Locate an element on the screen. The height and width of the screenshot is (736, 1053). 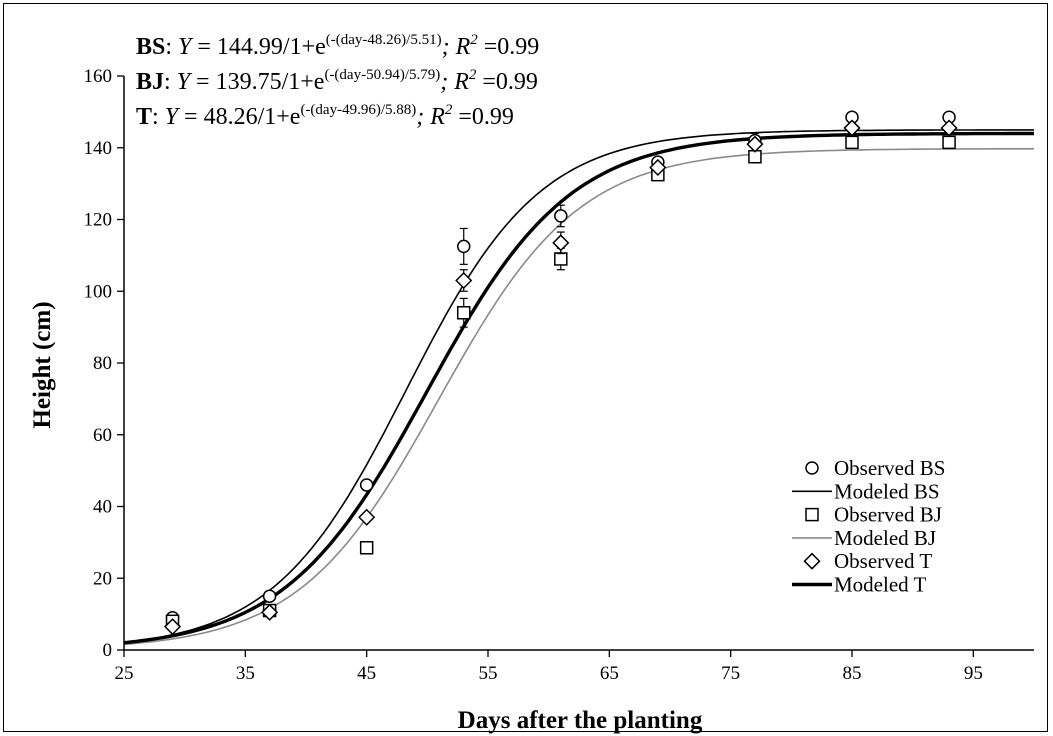
x-tick-label: 75 is located at coordinates (730, 673).